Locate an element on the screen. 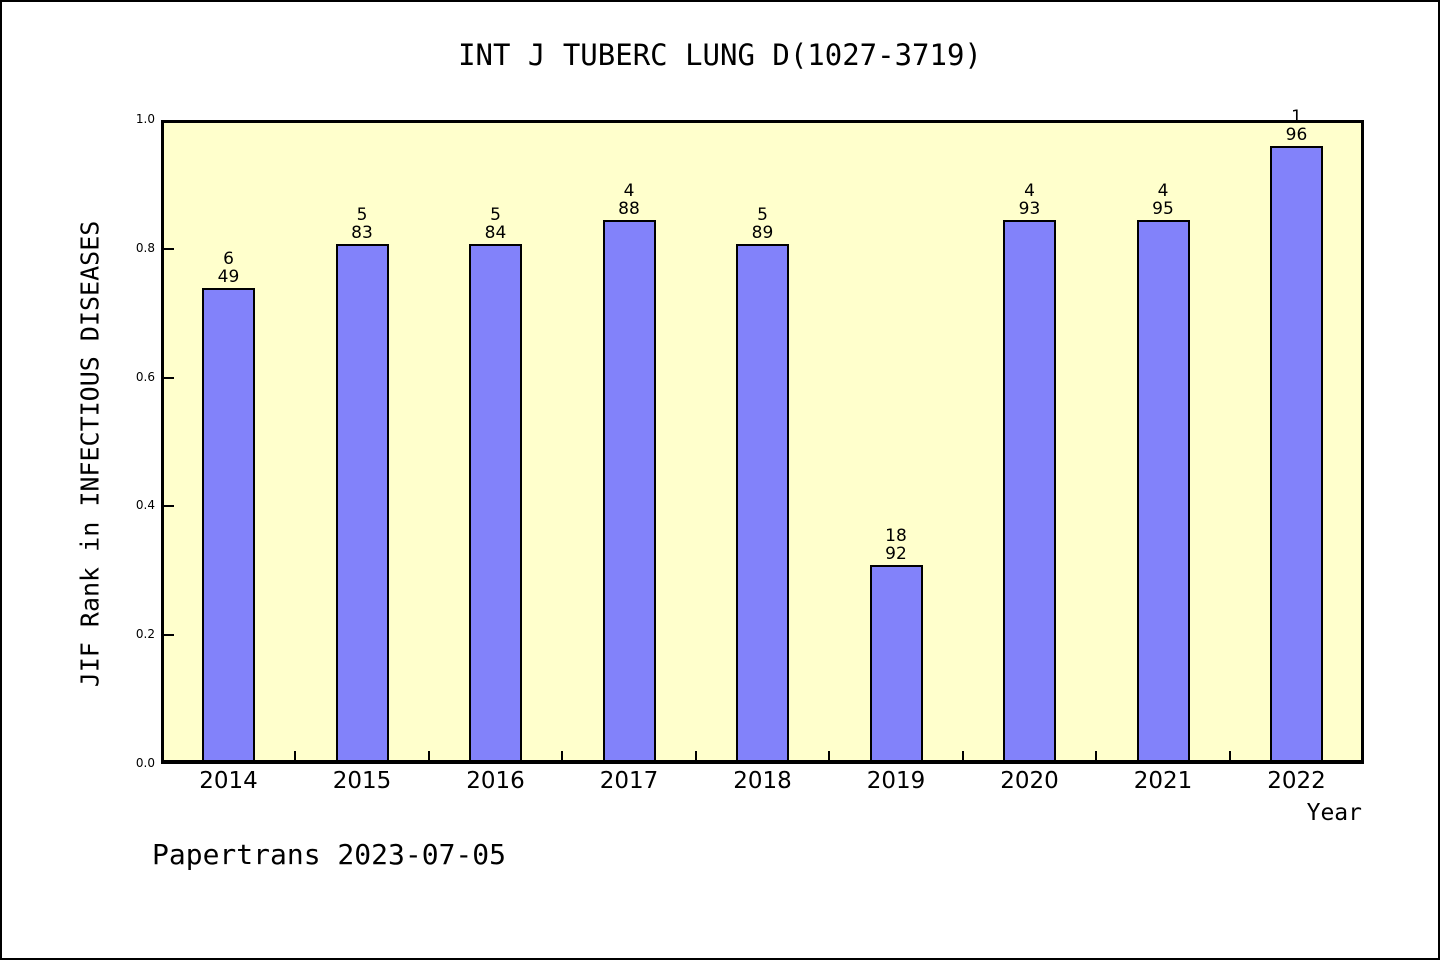 Image resolution: width=1440 pixels, height=960 pixels. y-tick-label-0.8: 0.8 is located at coordinates (145, 247).